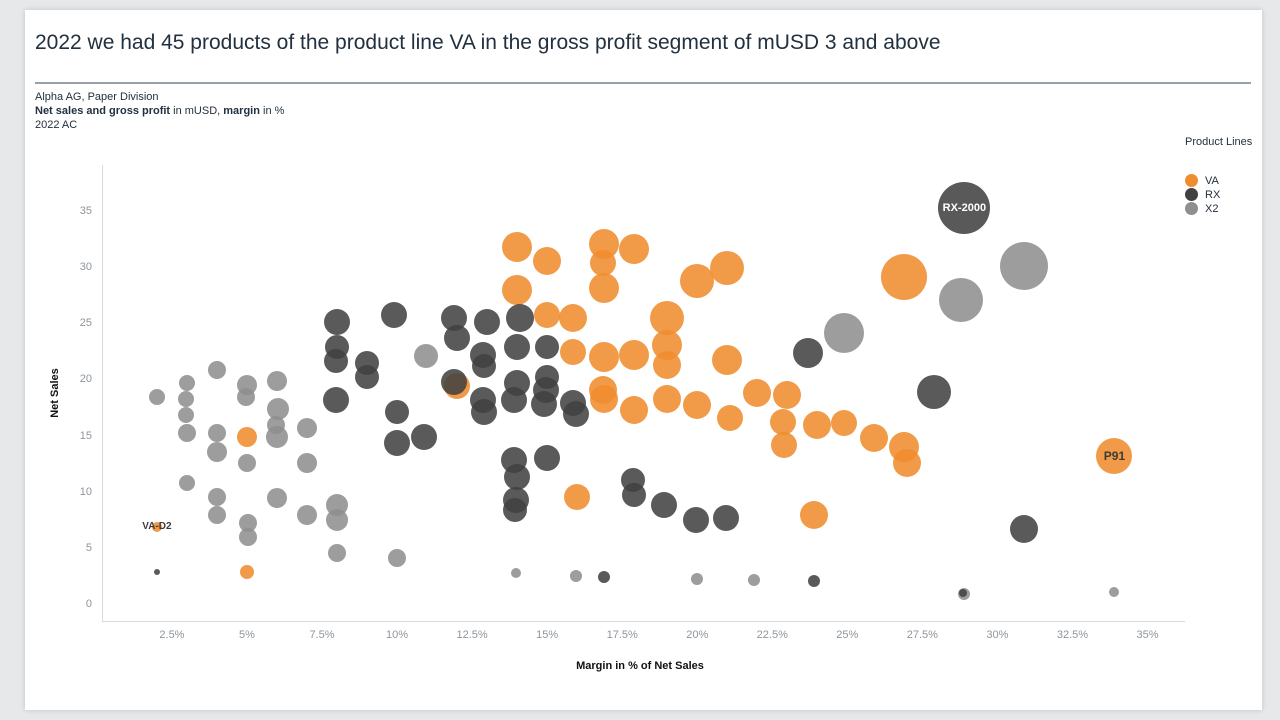  I want to click on legend-item-rx: RX, so click(1221, 194).